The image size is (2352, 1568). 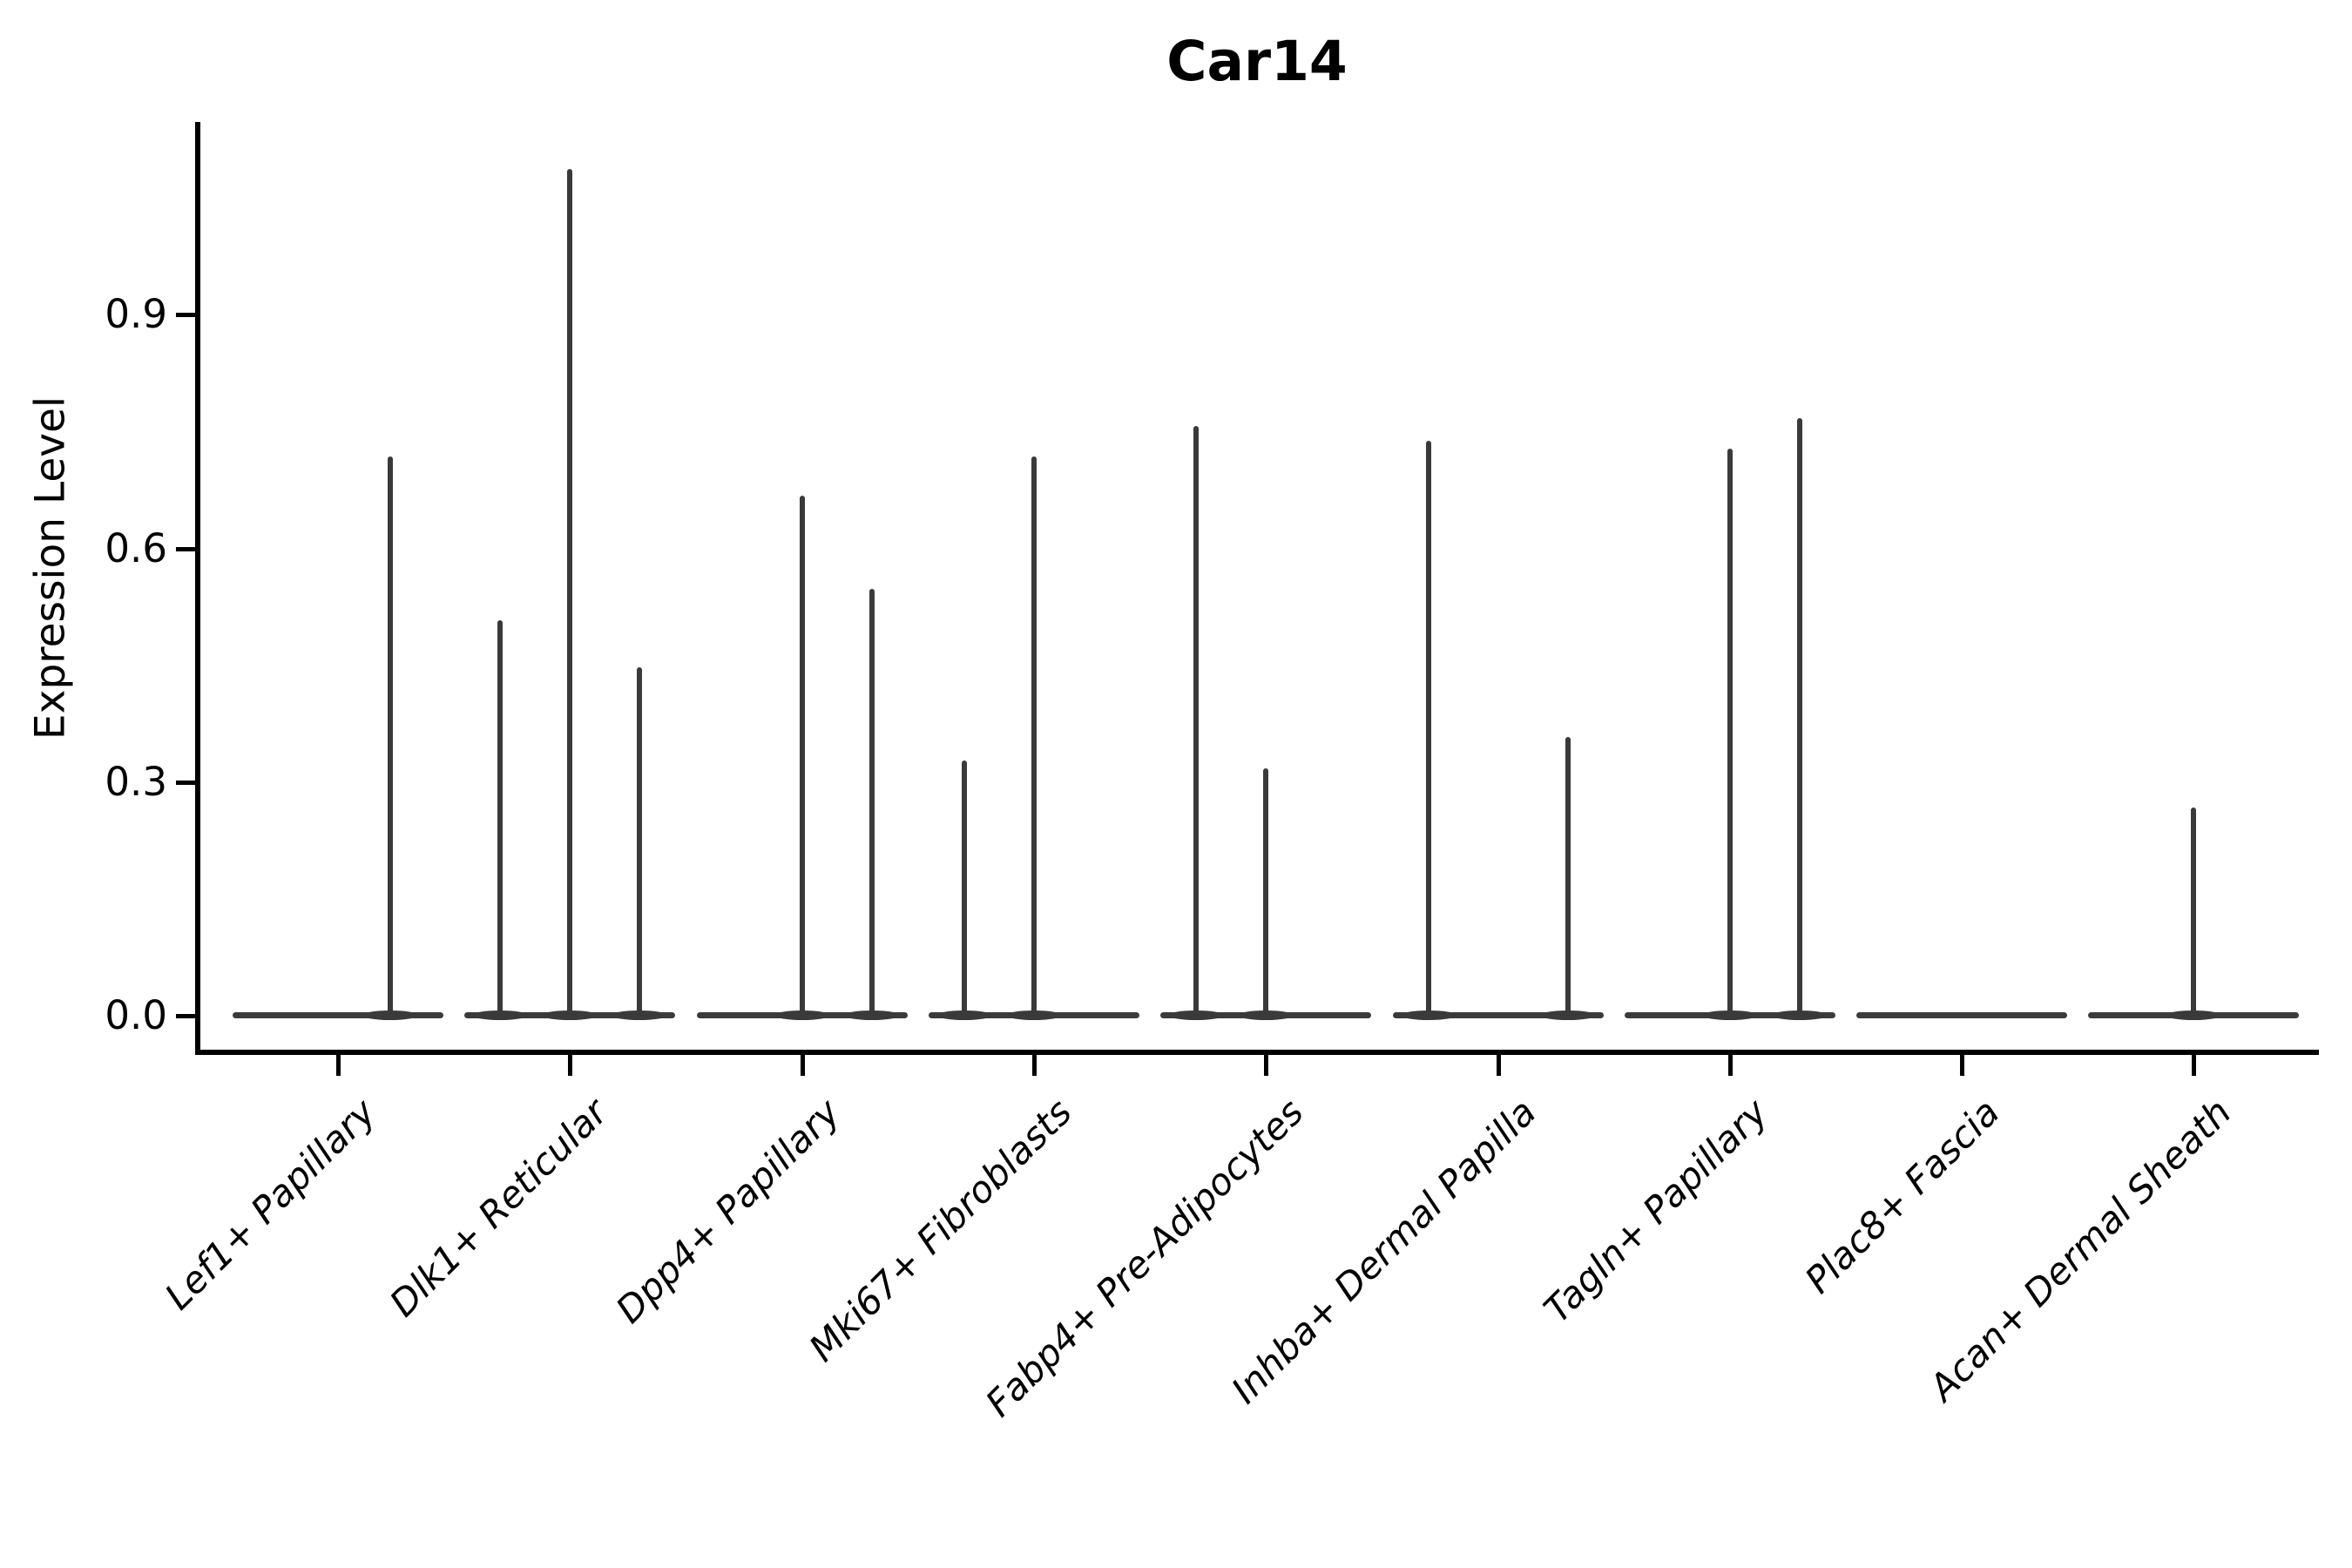 What do you see at coordinates (136, 547) in the screenshot?
I see `y-tick-label: 0.6` at bounding box center [136, 547].